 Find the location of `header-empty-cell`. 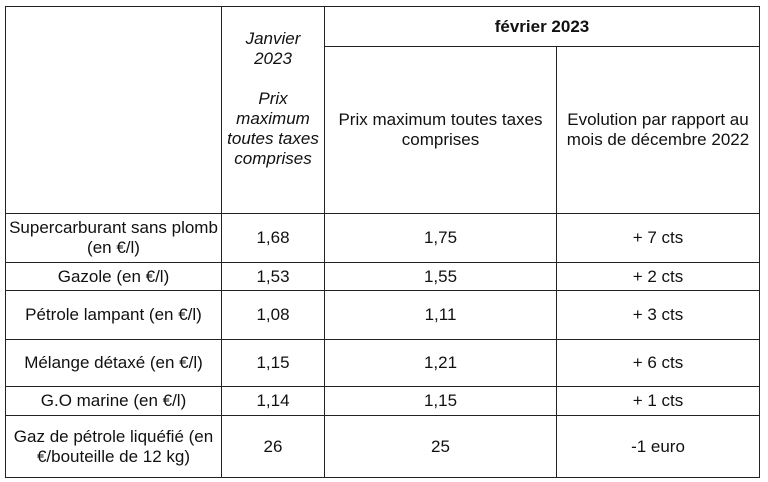

header-empty-cell is located at coordinates (113, 110).